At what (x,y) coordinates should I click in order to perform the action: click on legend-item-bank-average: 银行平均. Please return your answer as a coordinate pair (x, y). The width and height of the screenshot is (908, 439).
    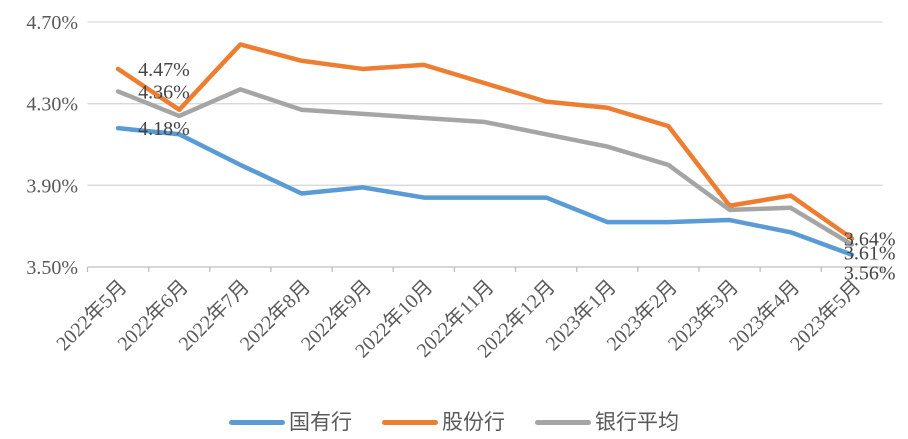
    Looking at the image, I should click on (607, 422).